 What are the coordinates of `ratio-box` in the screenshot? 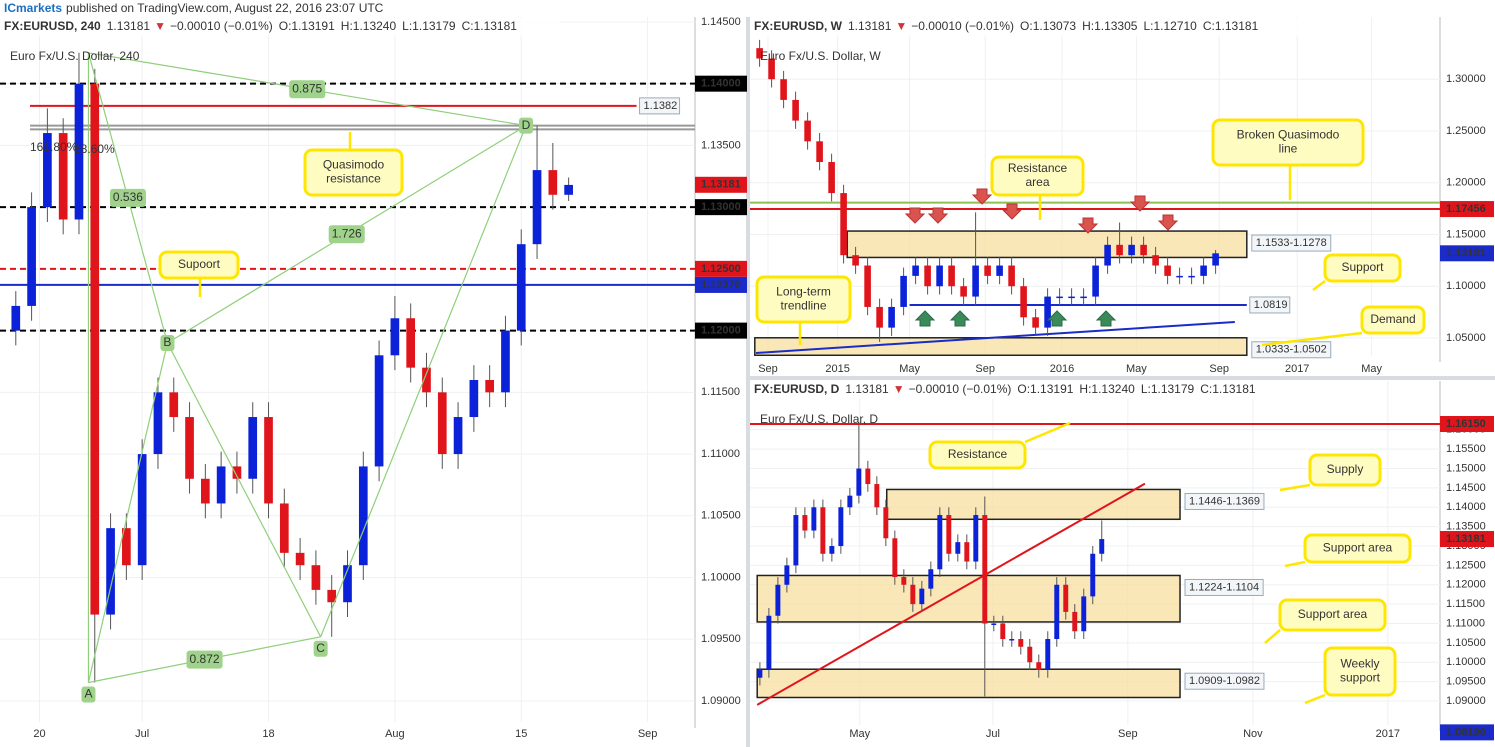 It's located at (307, 89).